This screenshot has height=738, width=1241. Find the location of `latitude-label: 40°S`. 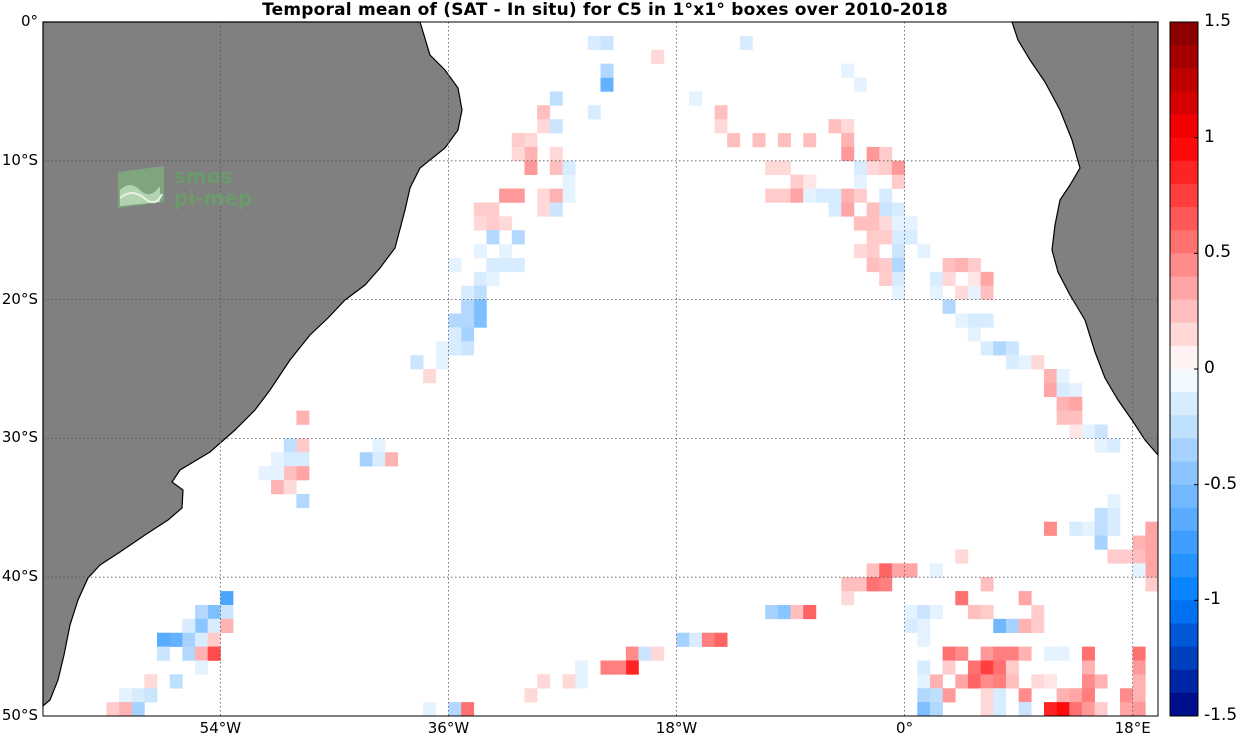

latitude-label: 40°S is located at coordinates (19, 576).